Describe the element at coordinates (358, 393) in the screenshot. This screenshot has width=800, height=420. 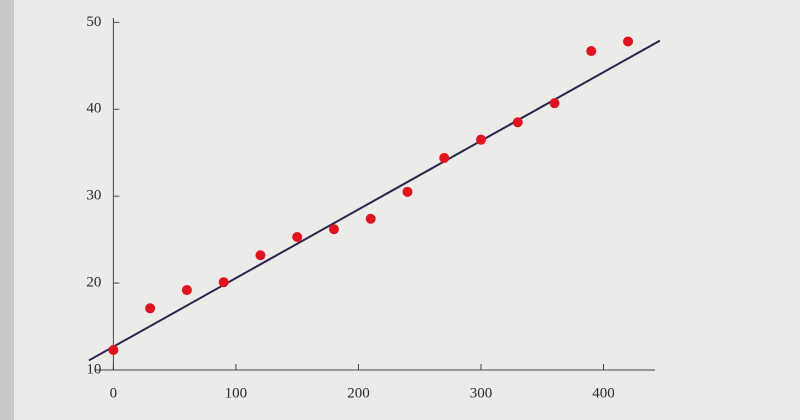
I see `x-tick-label: 200` at that location.